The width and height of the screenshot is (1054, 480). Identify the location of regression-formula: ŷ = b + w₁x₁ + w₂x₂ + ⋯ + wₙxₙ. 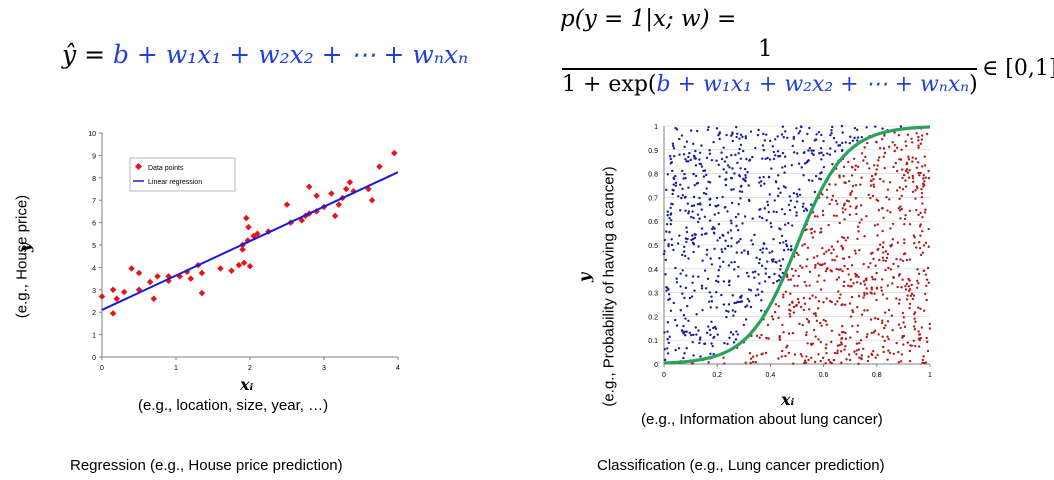
(265, 54).